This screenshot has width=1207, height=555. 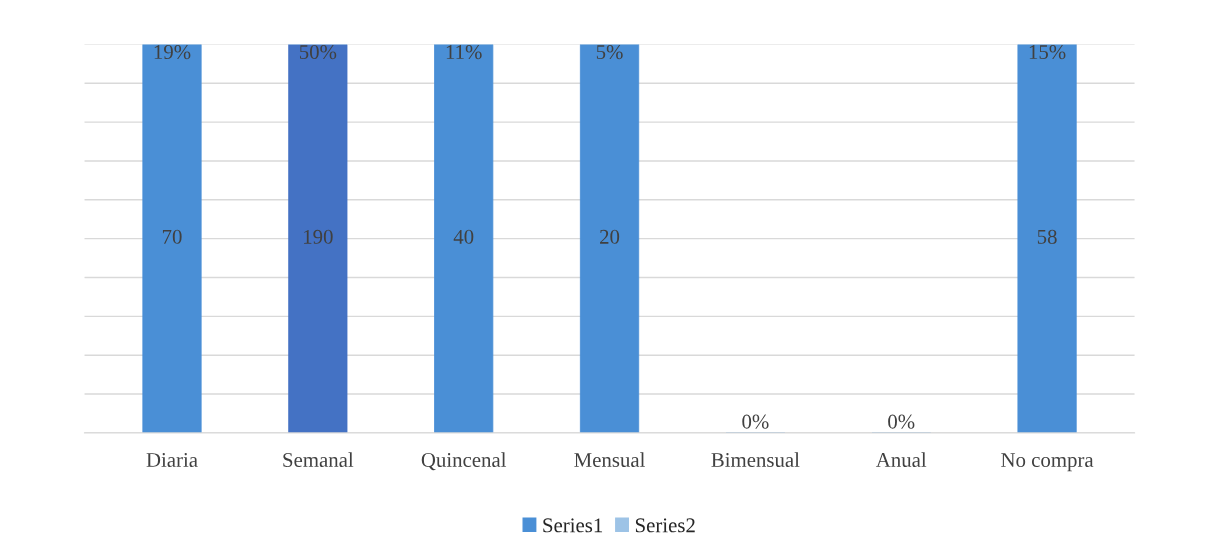 I want to click on annotation: 40, so click(x=463, y=236).